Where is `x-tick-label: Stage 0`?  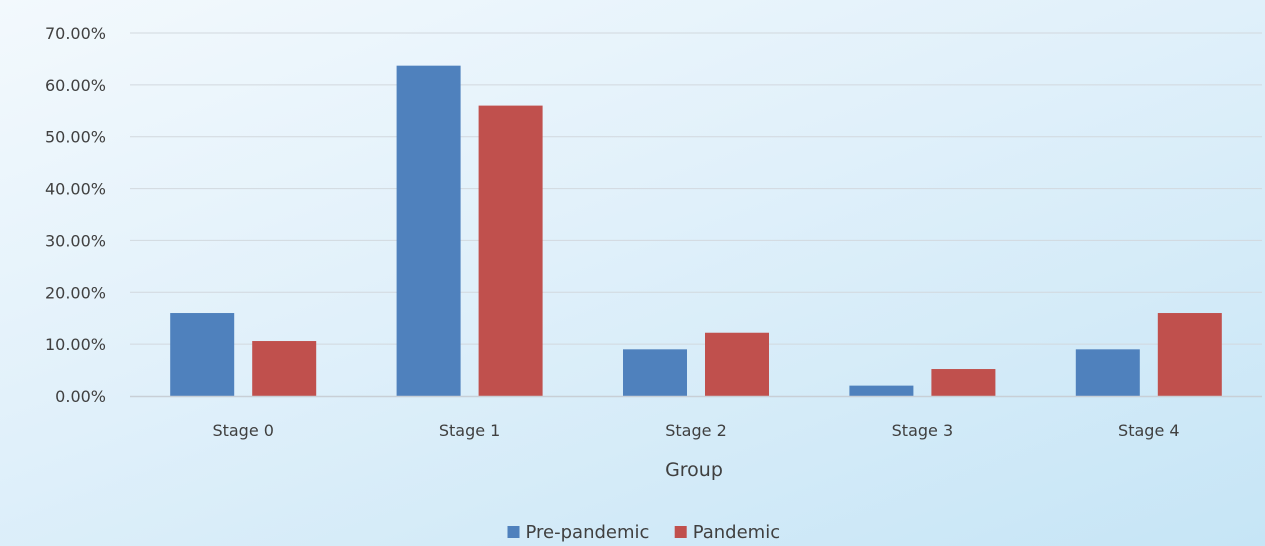
x-tick-label: Stage 0 is located at coordinates (243, 430).